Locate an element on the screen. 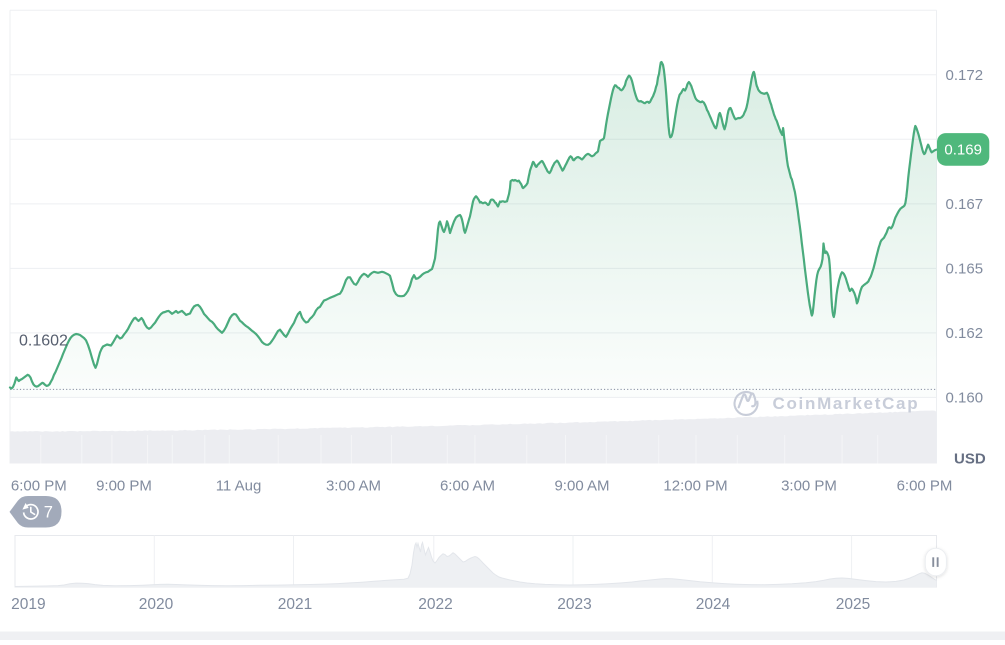 This screenshot has width=1005, height=645. svg-text: 0.167 is located at coordinates (965, 204).